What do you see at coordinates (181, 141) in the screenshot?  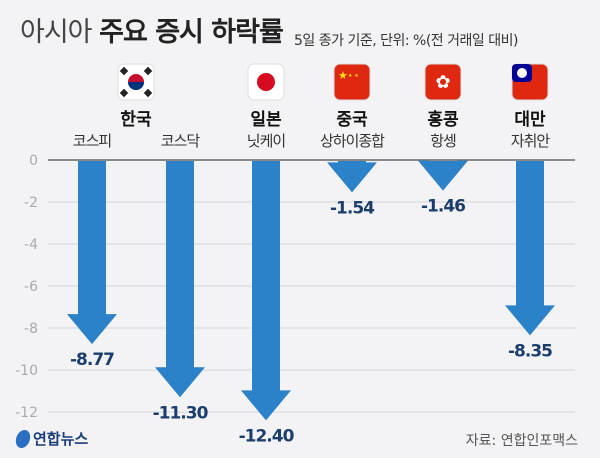 I see `index-label: 코스닥` at bounding box center [181, 141].